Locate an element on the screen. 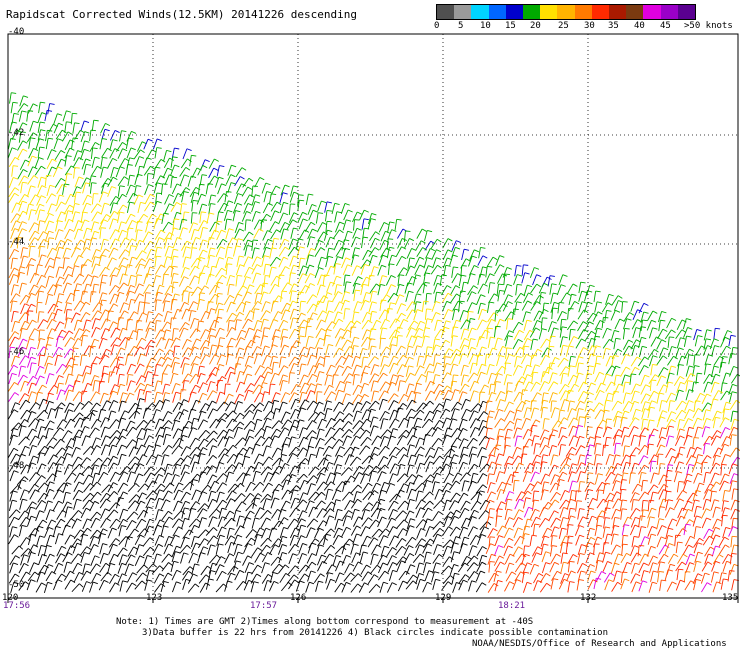  legend-label: 5 is located at coordinates (461, 26).